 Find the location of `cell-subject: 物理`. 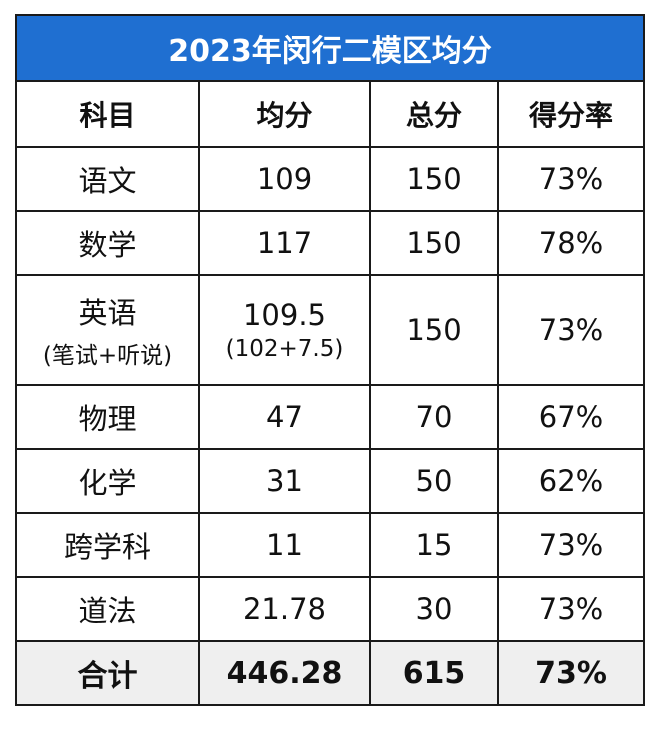

cell-subject: 物理 is located at coordinates (107, 417).